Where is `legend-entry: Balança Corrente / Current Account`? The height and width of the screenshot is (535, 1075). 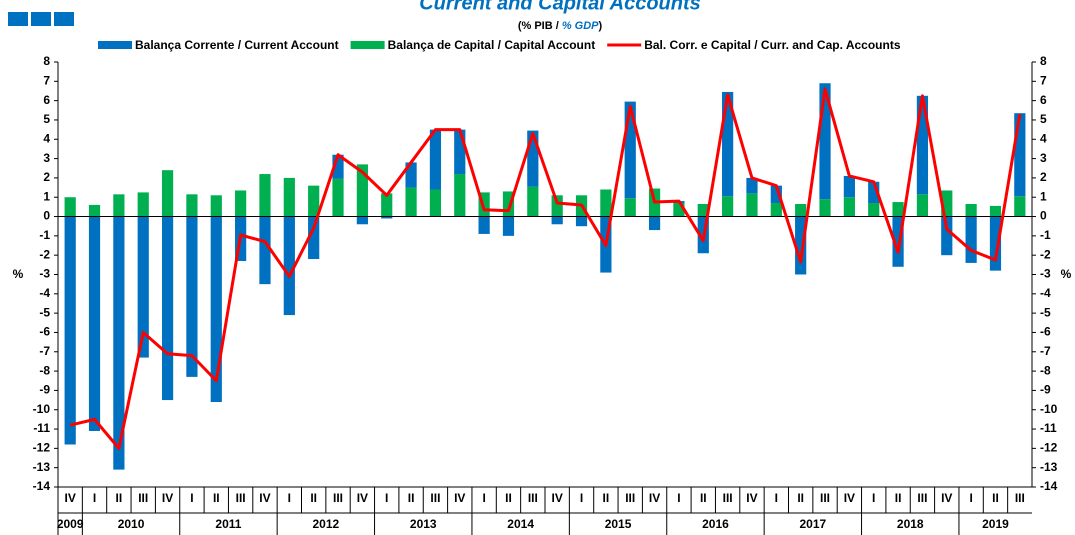
legend-entry: Balança Corrente / Current Account is located at coordinates (218, 45).